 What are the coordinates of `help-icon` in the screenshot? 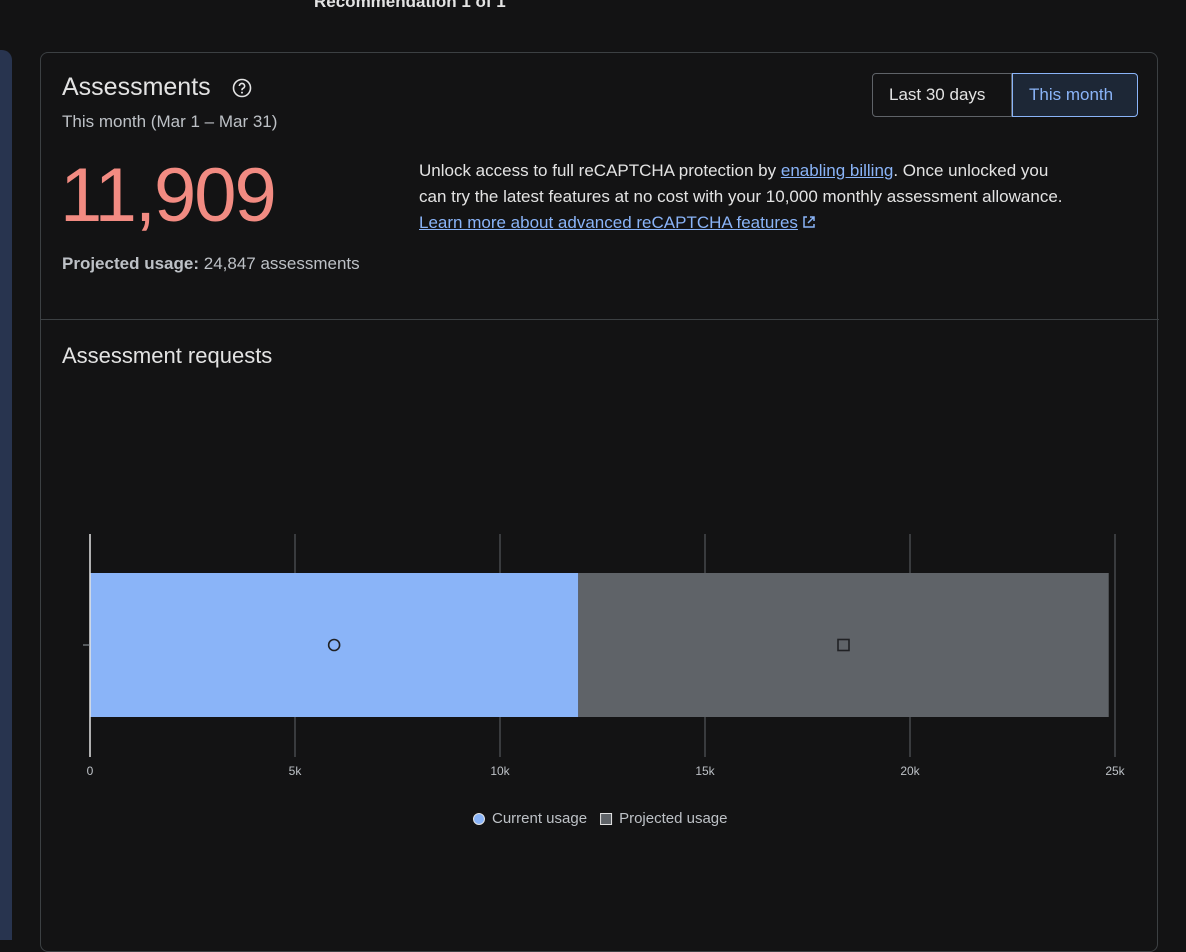 It's located at (242, 88).